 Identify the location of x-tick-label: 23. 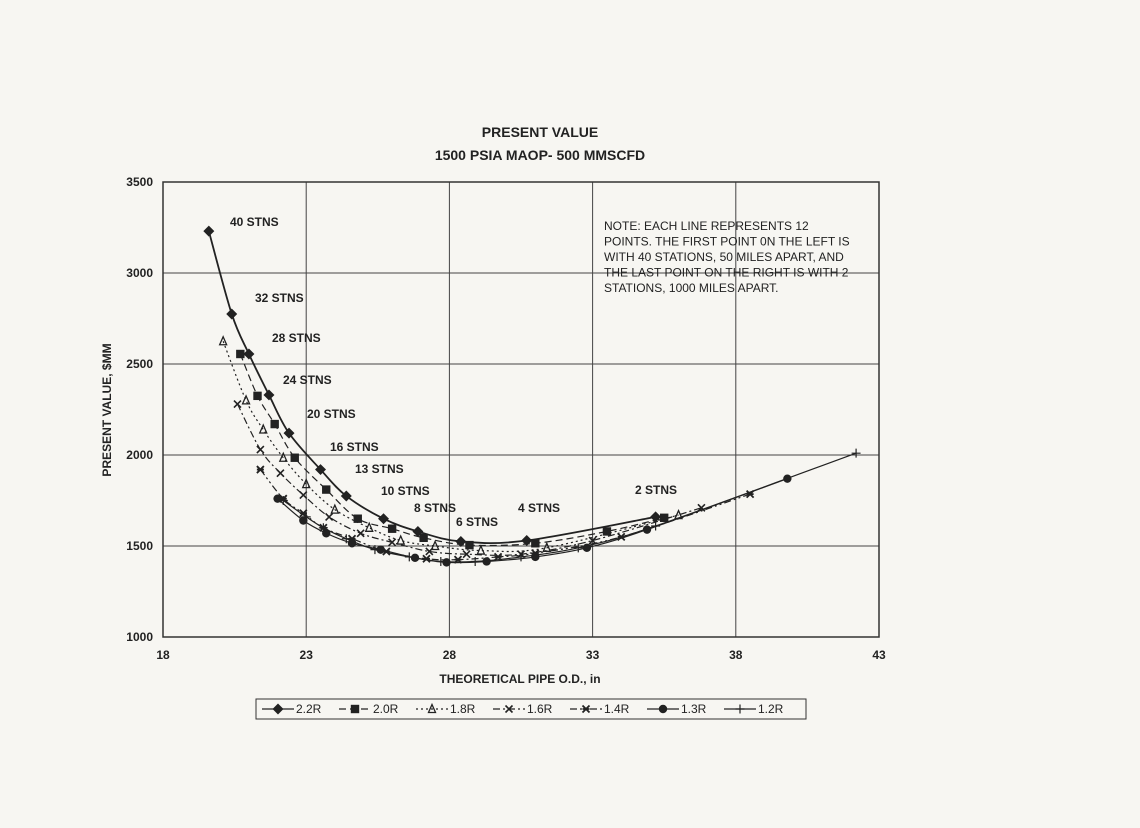
(307, 655).